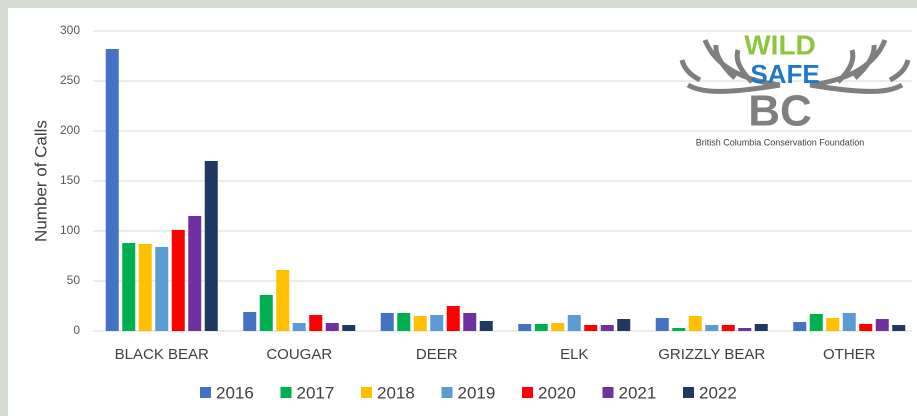 The height and width of the screenshot is (416, 917). What do you see at coordinates (70, 230) in the screenshot?
I see `y-tick-label: 100` at bounding box center [70, 230].